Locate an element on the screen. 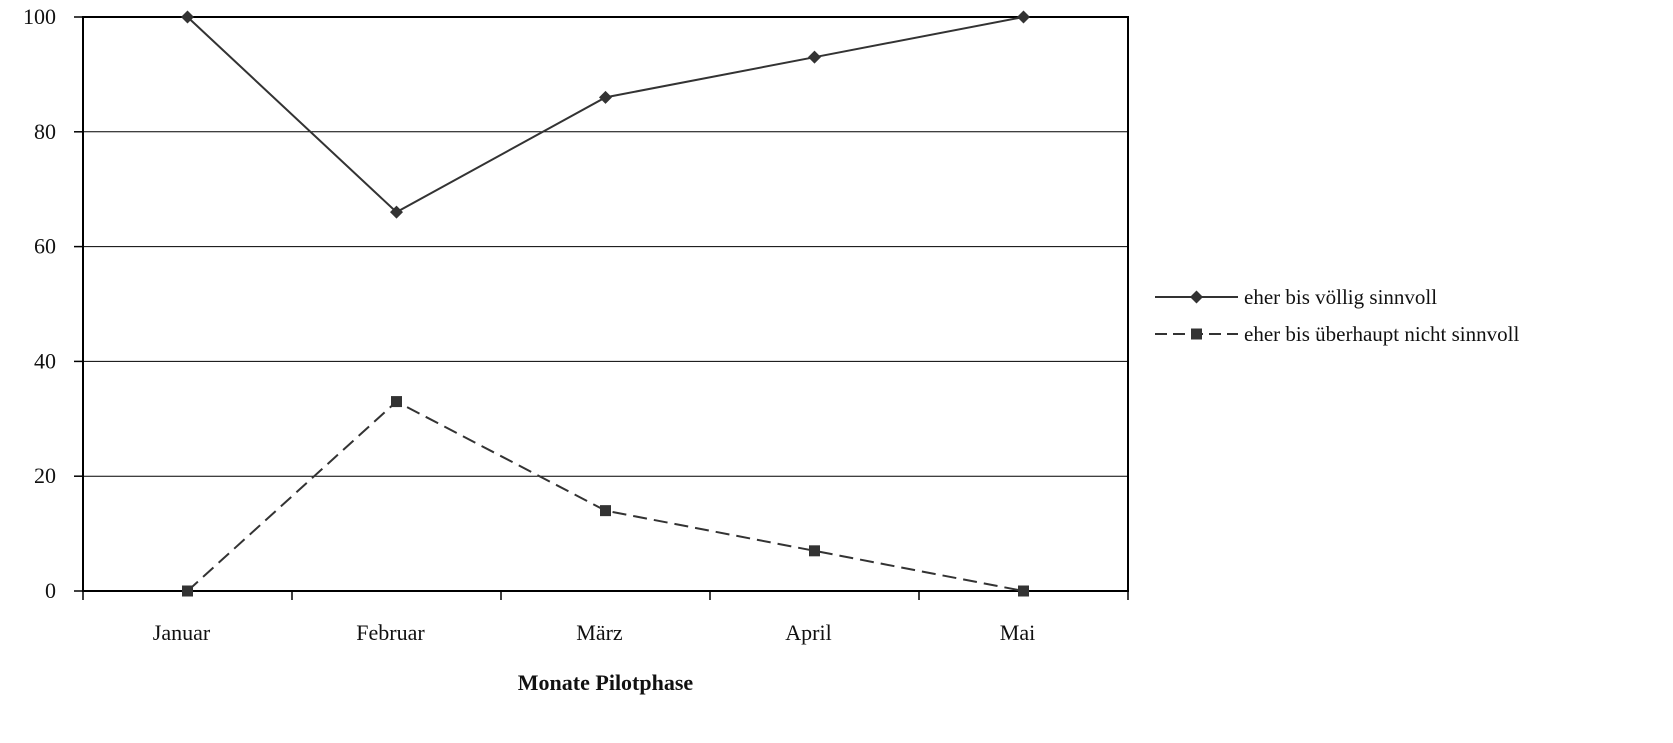 The image size is (1673, 743). x-axis: Januar Februar März April Mai is located at coordinates (605, 618).